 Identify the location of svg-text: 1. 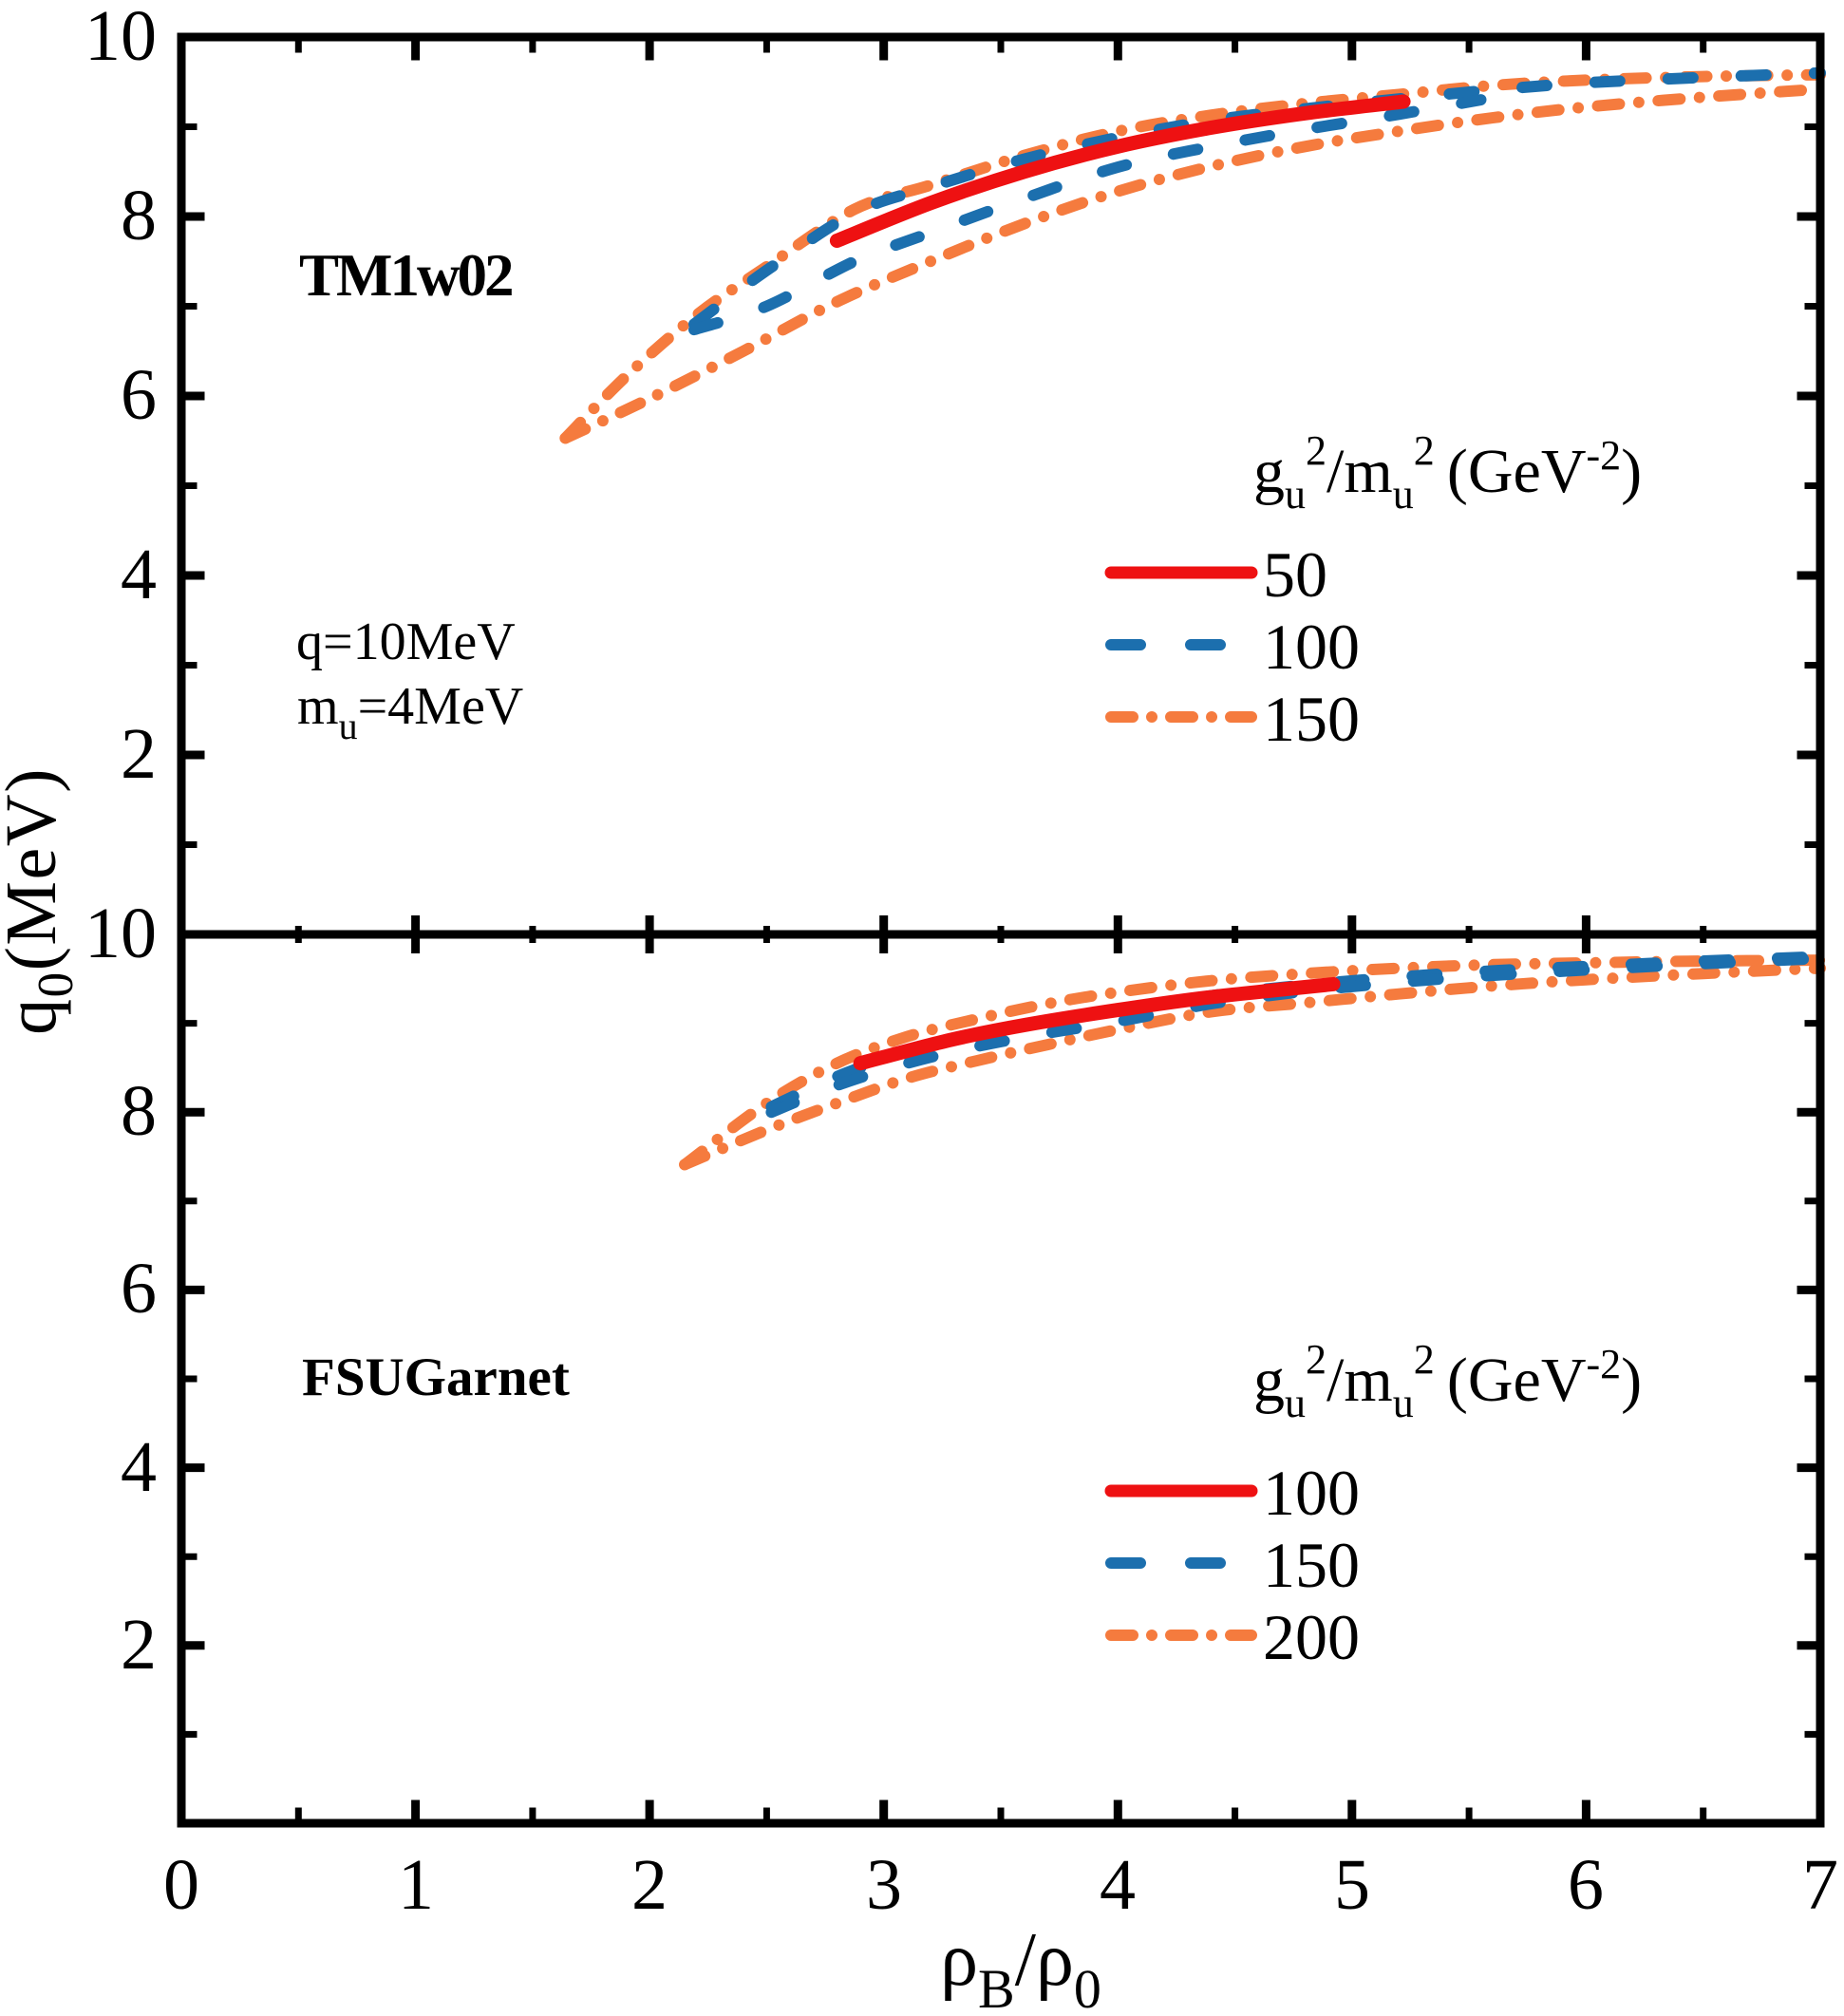
(416, 1885).